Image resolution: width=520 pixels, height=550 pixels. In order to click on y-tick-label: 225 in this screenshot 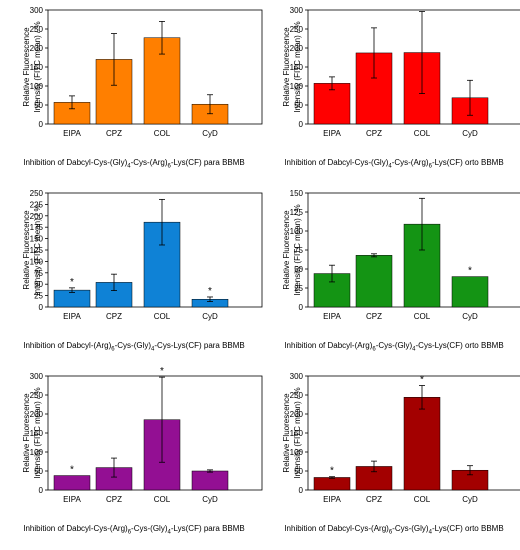, I will do `click(37, 204)`.